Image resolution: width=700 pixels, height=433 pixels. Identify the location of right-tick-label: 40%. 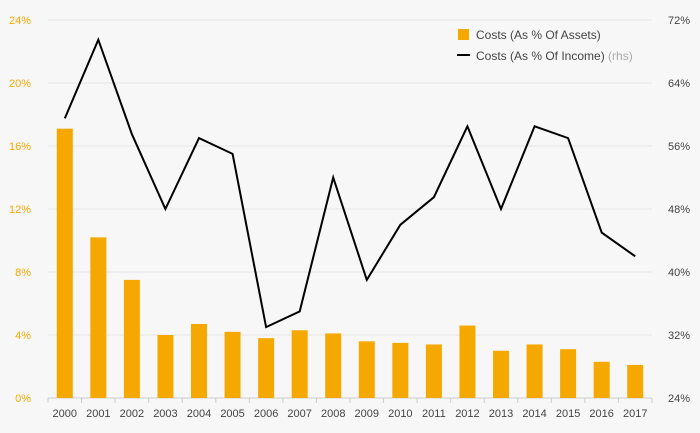
(679, 273).